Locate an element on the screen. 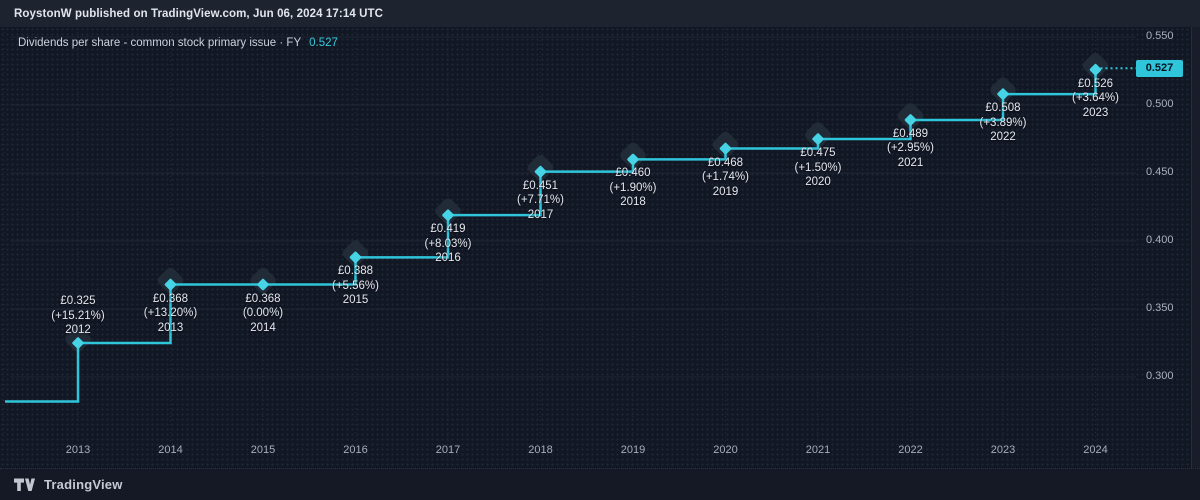 The image size is (1200, 500). tradingview-brand: TradingView is located at coordinates (83, 484).